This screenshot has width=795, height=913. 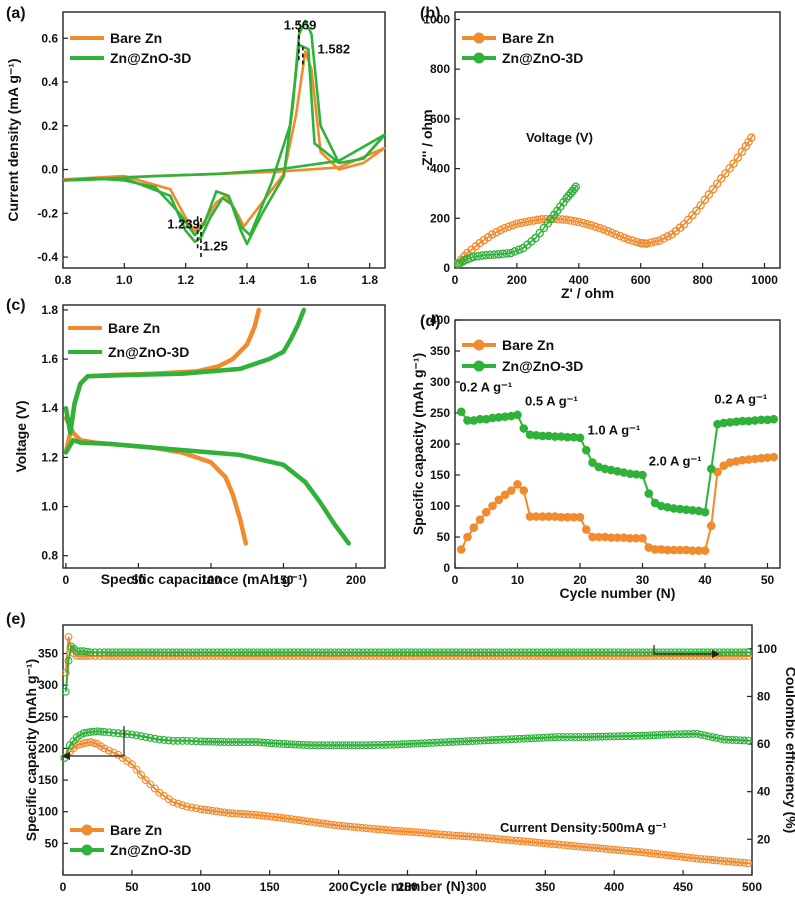 What do you see at coordinates (48, 717) in the screenshot?
I see `e-ytick-label-4: 250` at bounding box center [48, 717].